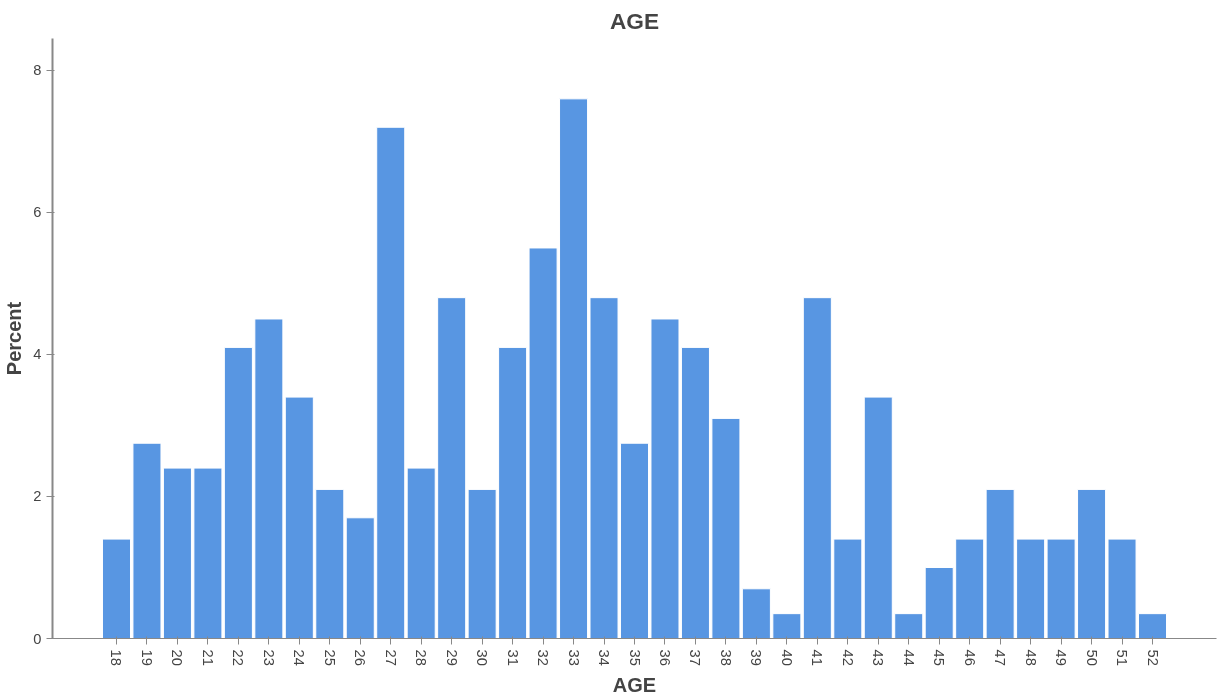 The height and width of the screenshot is (698, 1221). What do you see at coordinates (756, 657) in the screenshot?
I see `x-tick-label: 39` at bounding box center [756, 657].